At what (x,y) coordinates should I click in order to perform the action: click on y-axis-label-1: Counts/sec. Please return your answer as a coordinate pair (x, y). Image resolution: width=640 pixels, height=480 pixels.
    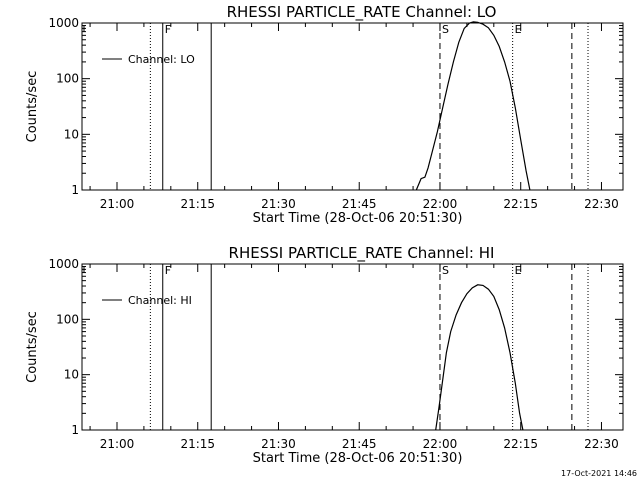
    Looking at the image, I should click on (32, 347).